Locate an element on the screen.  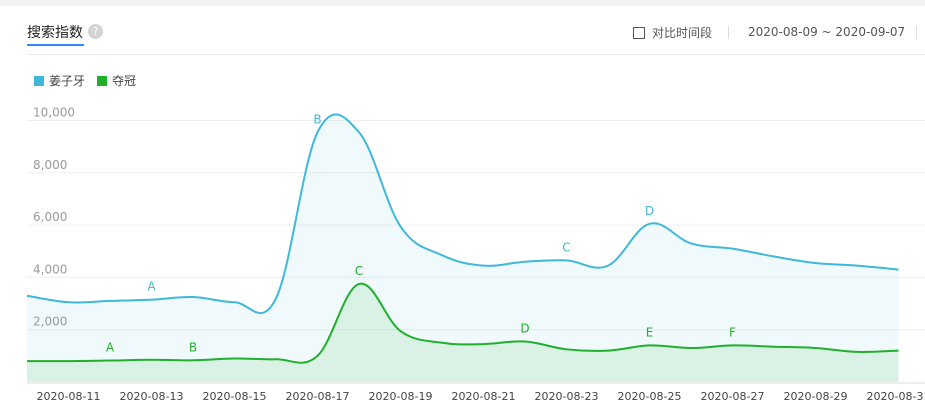
legend-label-series-1: 姜子牙 is located at coordinates (67, 81).